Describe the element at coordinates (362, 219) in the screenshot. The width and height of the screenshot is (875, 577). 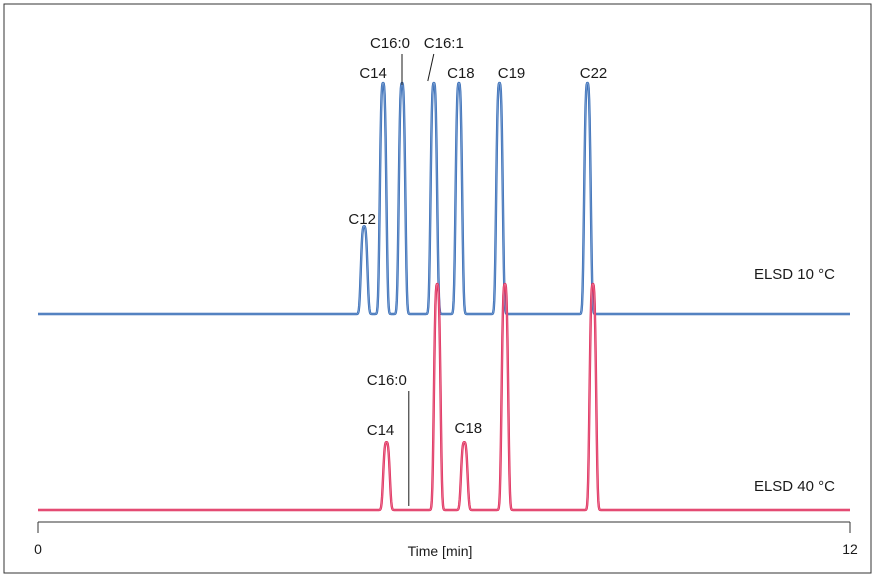
I see `peak-label-c12-s0: C12` at that location.